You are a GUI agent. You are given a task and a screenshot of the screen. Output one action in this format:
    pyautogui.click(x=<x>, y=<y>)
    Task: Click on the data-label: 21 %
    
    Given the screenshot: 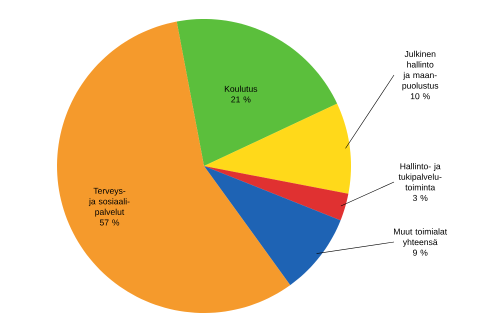 What is the action you would take?
    pyautogui.click(x=241, y=99)
    